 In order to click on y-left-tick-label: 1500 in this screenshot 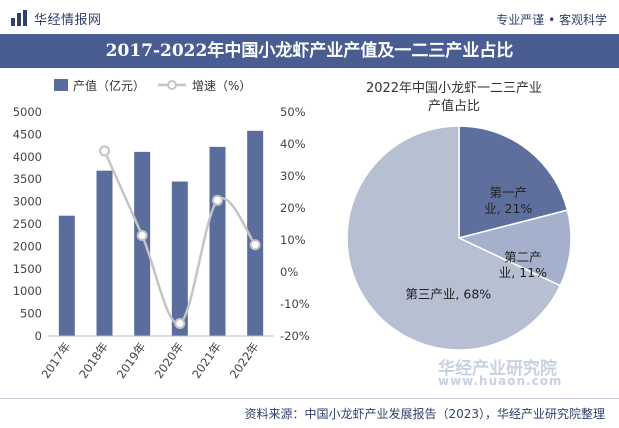, I will do `click(27, 269)`.